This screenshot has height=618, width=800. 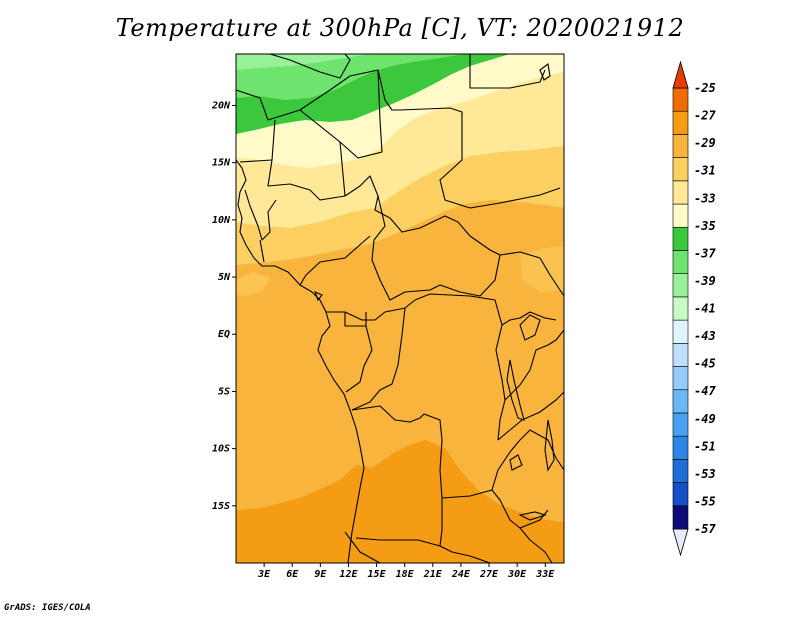 I want to click on lon-label: 27E, so click(x=489, y=574).